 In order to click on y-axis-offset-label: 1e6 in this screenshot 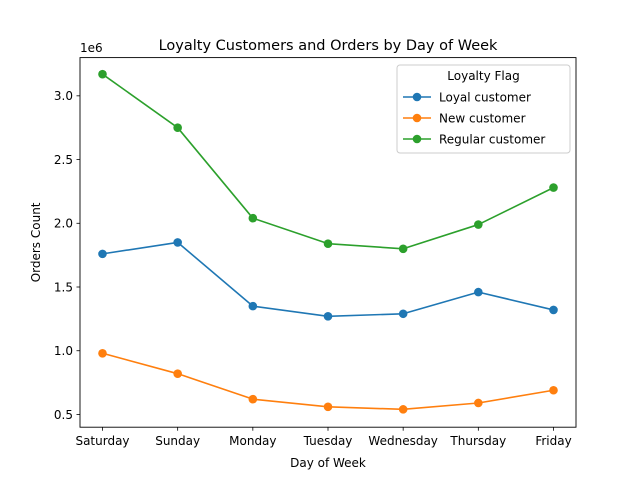, I will do `click(91, 48)`.